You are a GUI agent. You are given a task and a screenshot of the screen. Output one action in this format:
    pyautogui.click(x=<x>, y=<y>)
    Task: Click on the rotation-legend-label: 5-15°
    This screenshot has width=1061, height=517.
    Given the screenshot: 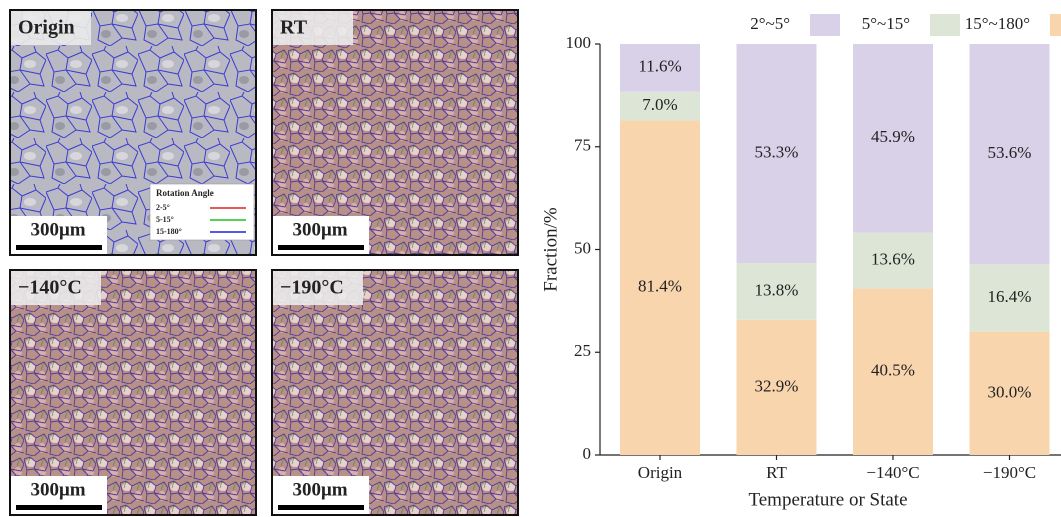 What is the action you would take?
    pyautogui.click(x=165, y=219)
    